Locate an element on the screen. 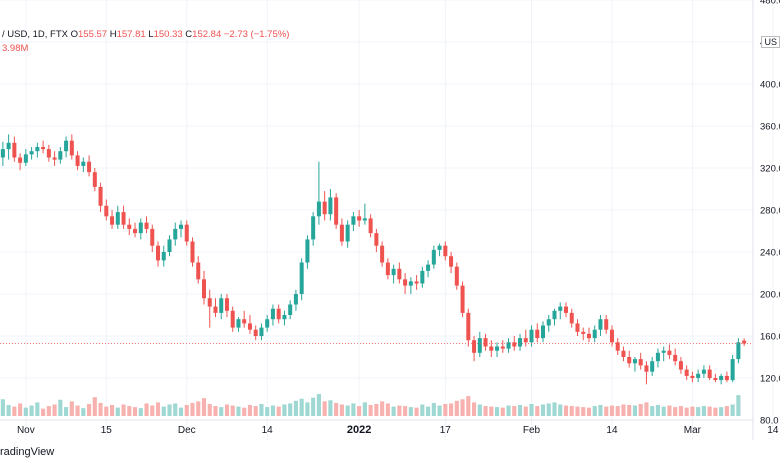  price-tick-label: 280.0 is located at coordinates (770, 211).